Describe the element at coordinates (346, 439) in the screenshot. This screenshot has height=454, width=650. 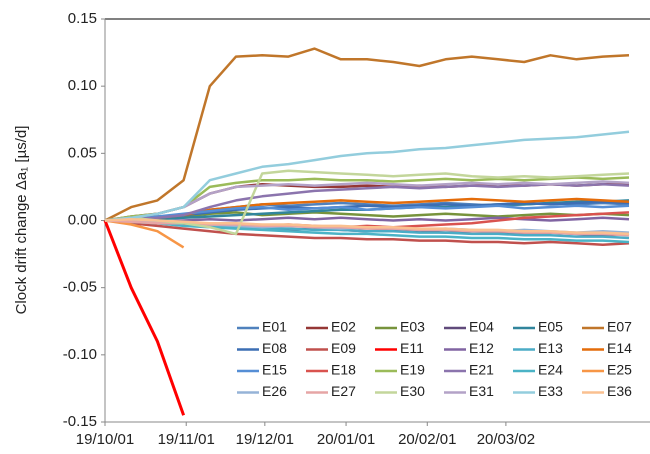
I see `x-tick-label: 20/01/01` at that location.